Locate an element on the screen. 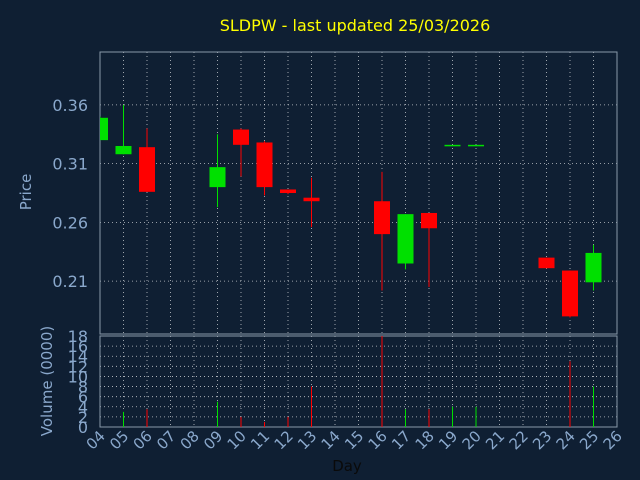  x-axis-label: Day is located at coordinates (347, 466).